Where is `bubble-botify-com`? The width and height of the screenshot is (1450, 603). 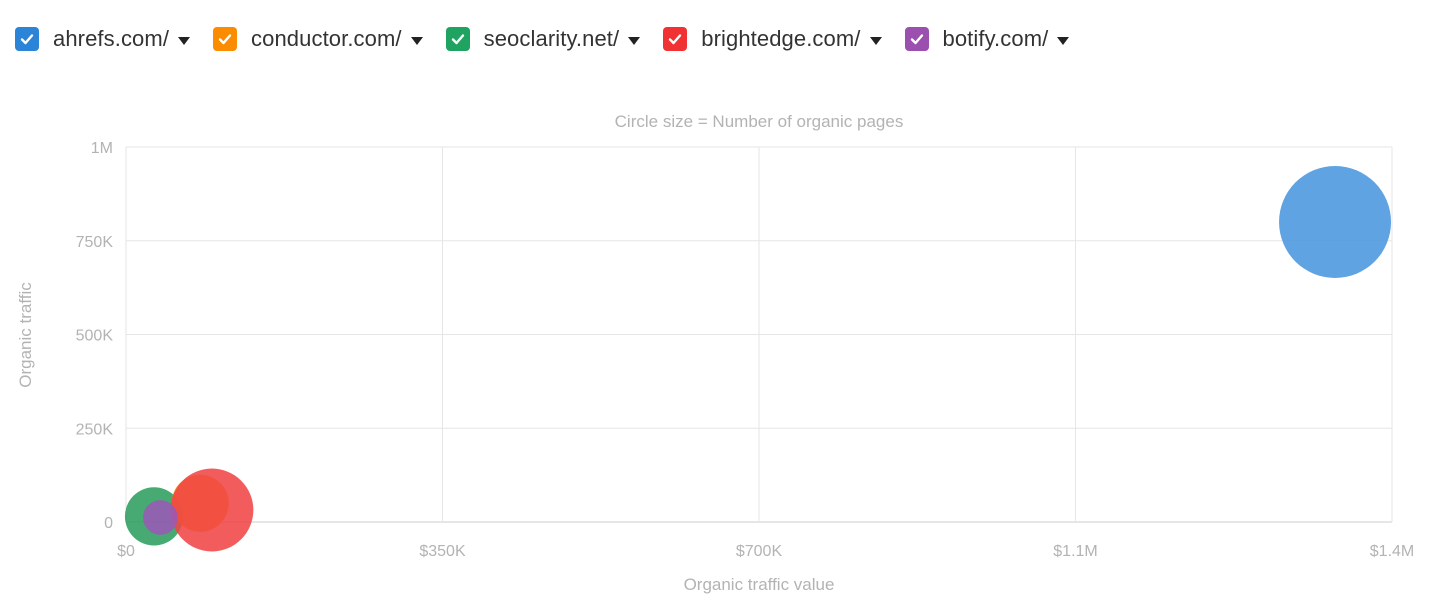
bubble-botify-com is located at coordinates (160, 517).